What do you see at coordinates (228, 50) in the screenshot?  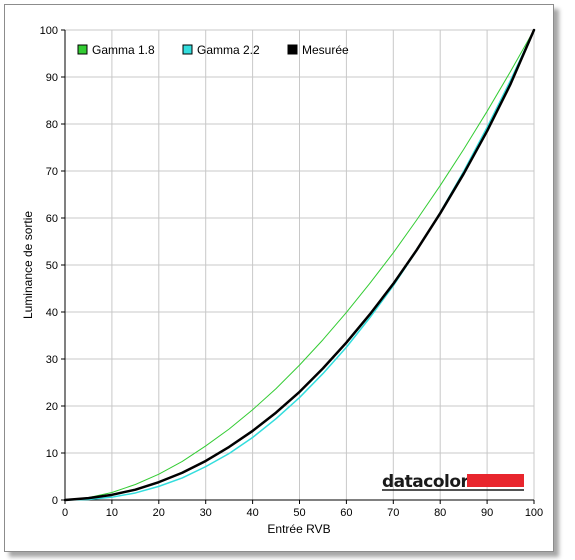 I see `legend-label: Gamma 2.2` at bounding box center [228, 50].